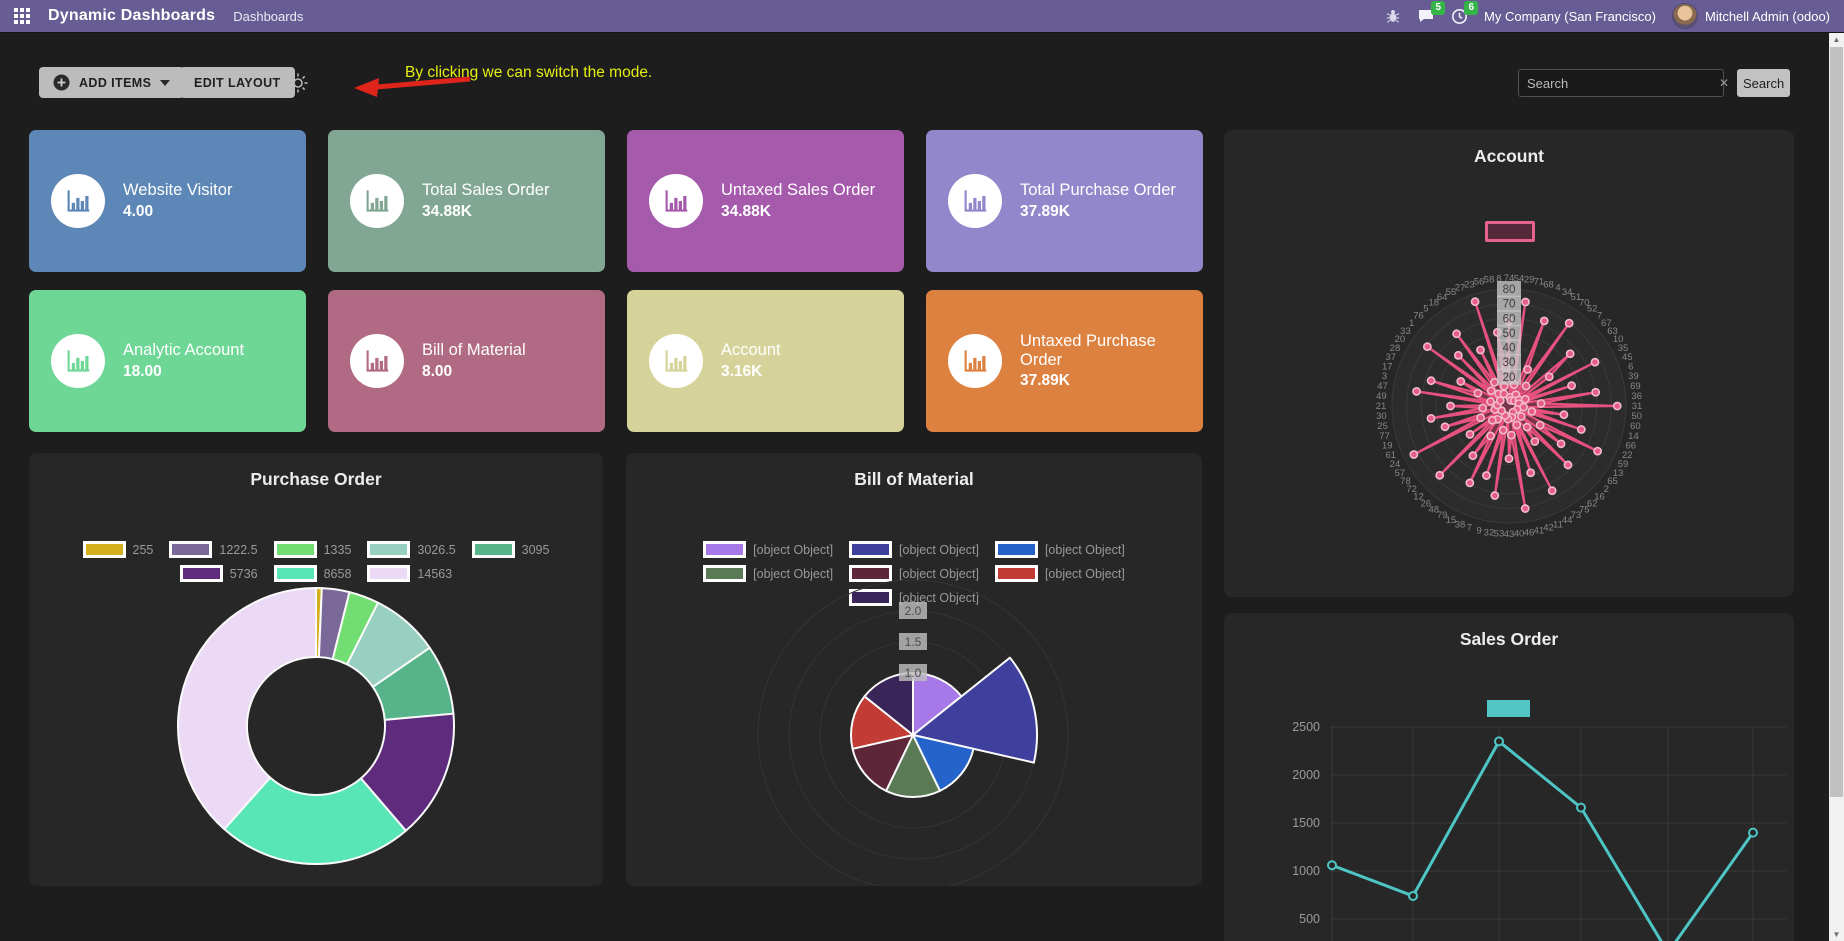 This screenshot has height=941, width=1844. I want to click on edit-layout-label: EDIT LAYOUT, so click(237, 82).